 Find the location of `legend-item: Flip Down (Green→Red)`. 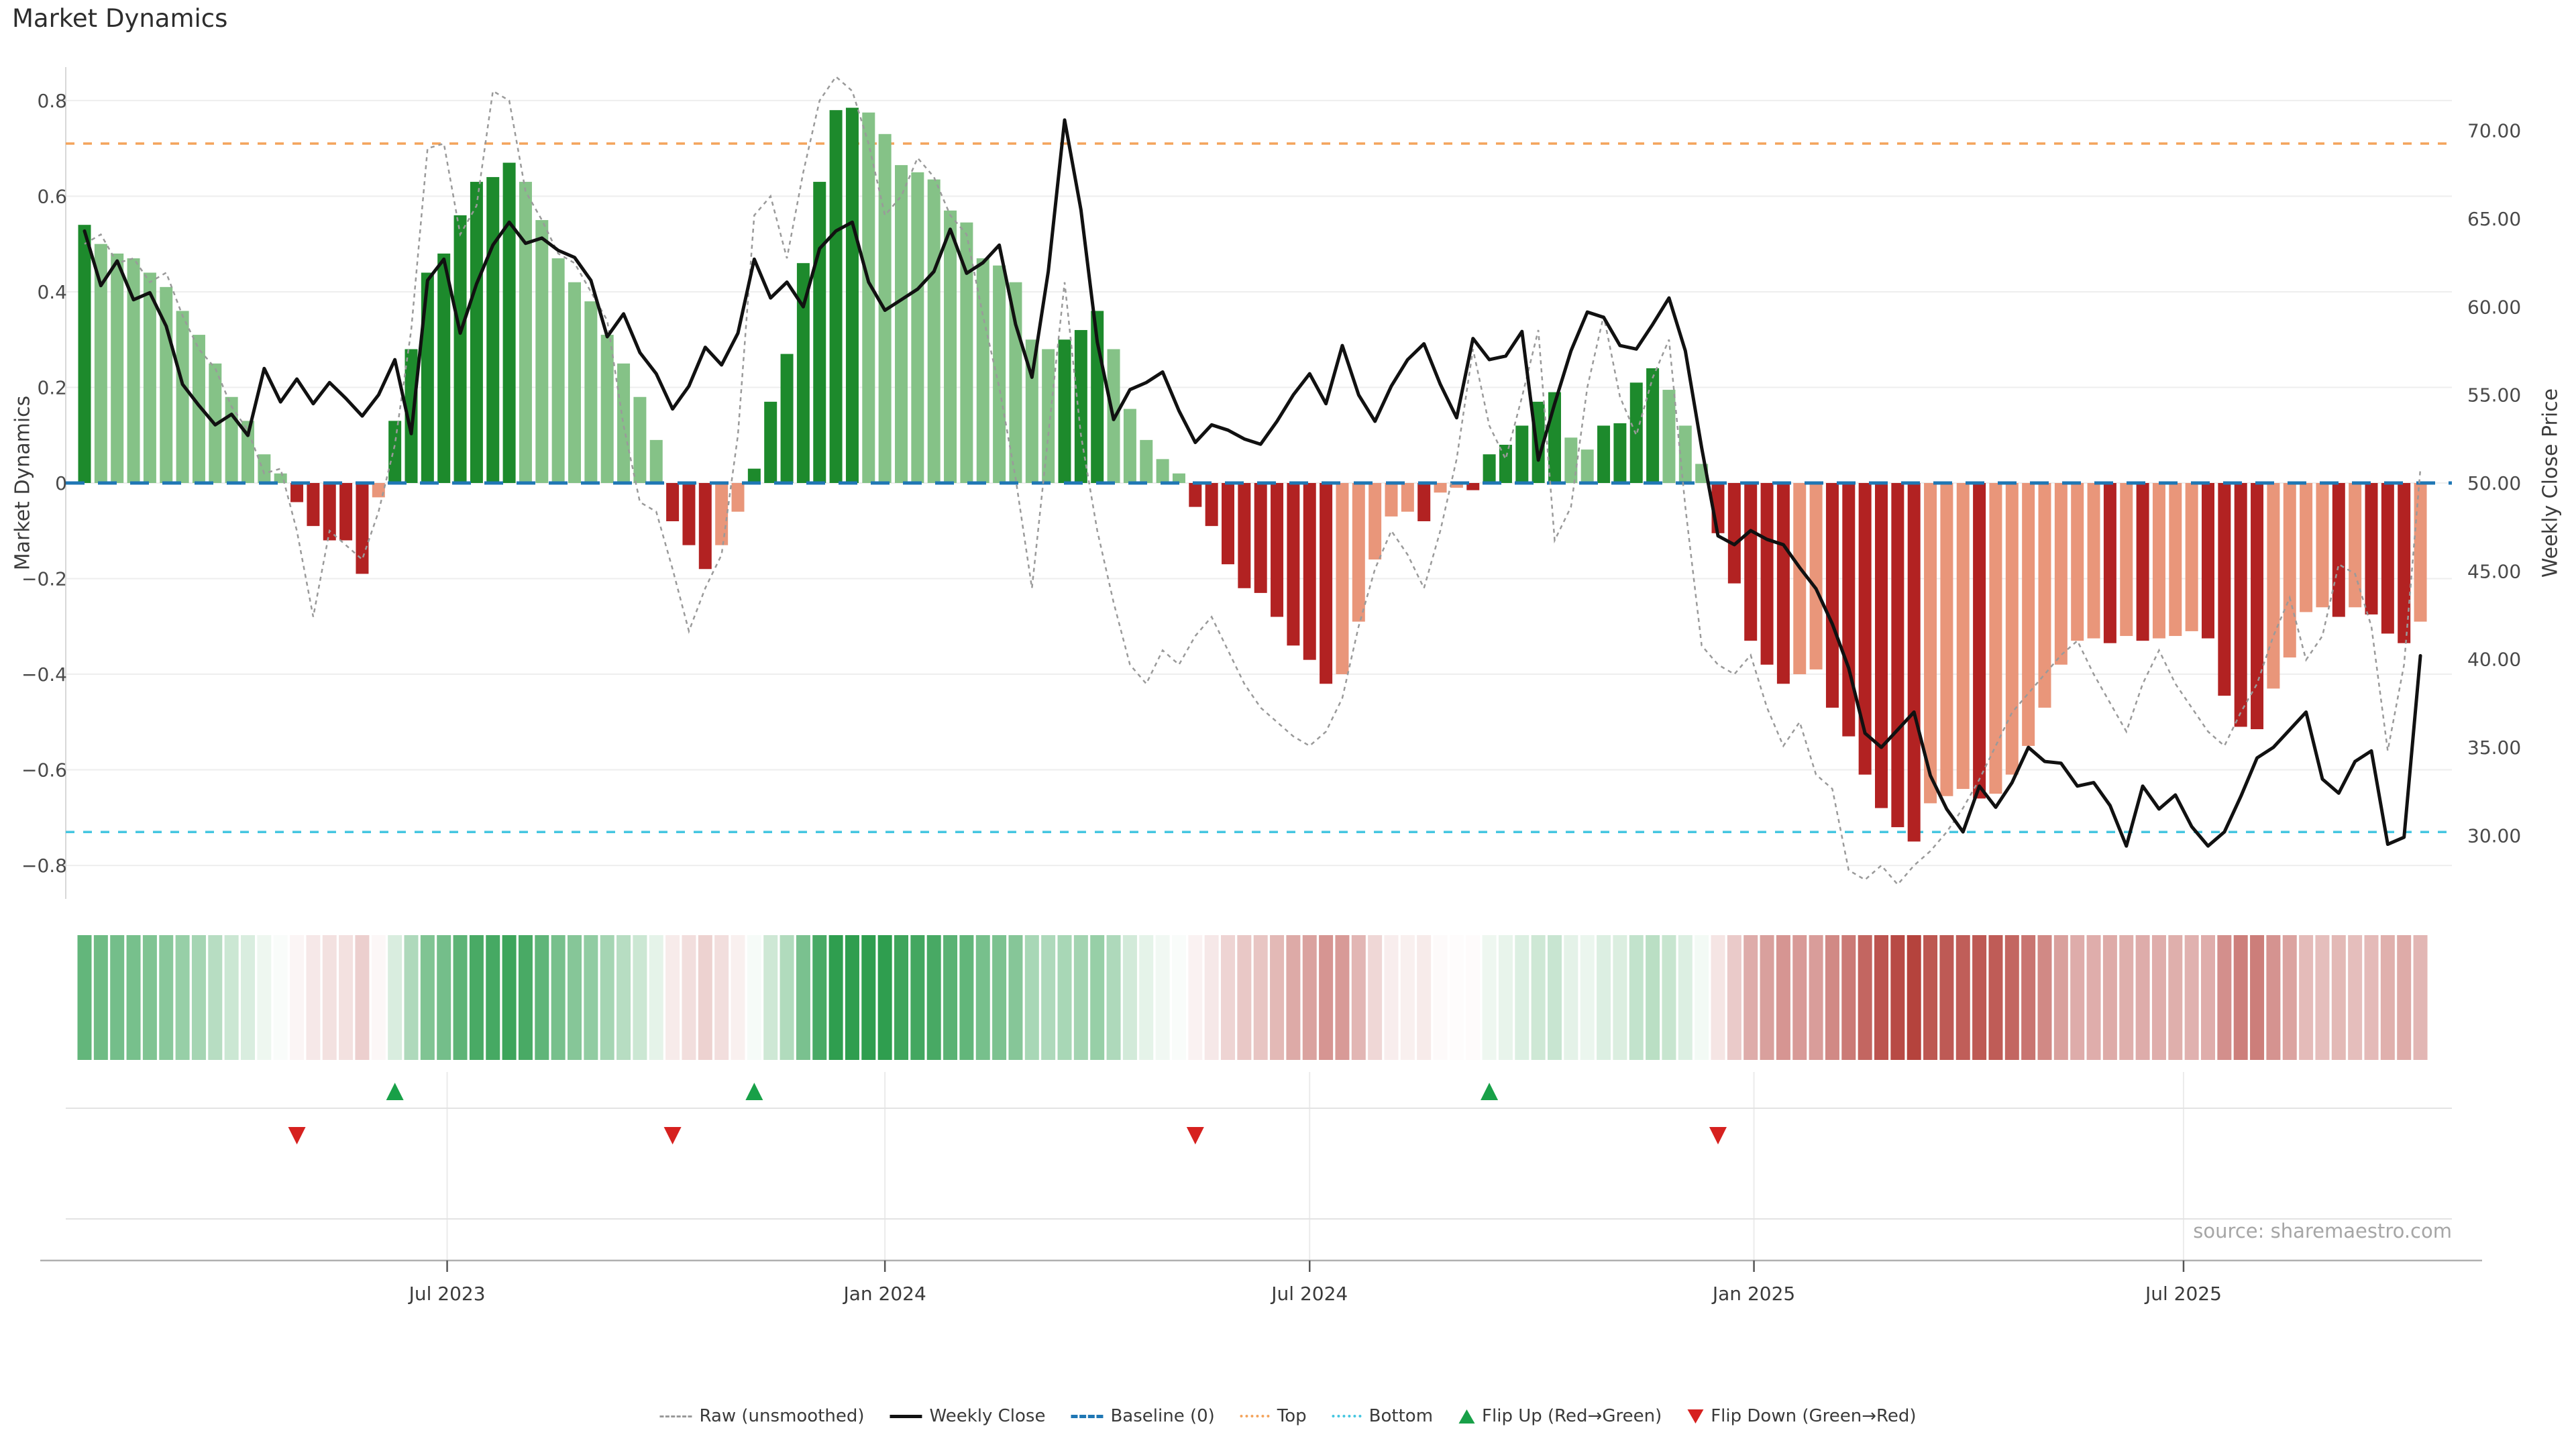

legend-item: Flip Down (Green→Red) is located at coordinates (1802, 1416).